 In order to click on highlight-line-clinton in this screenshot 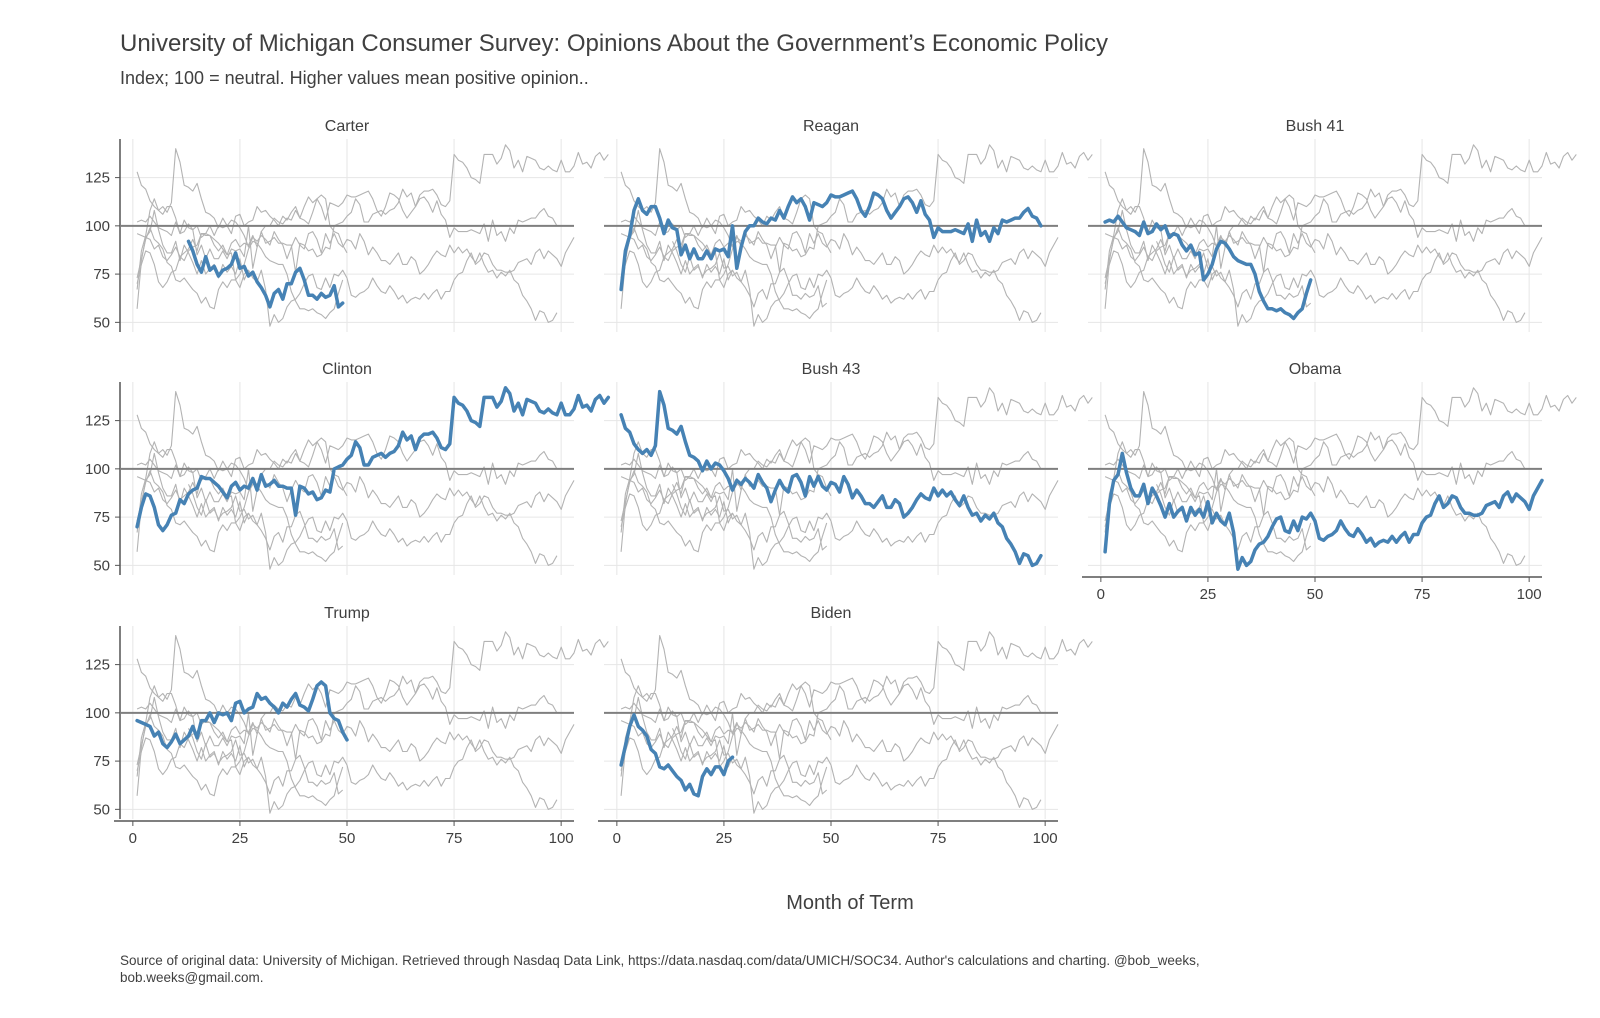, I will do `click(373, 459)`.